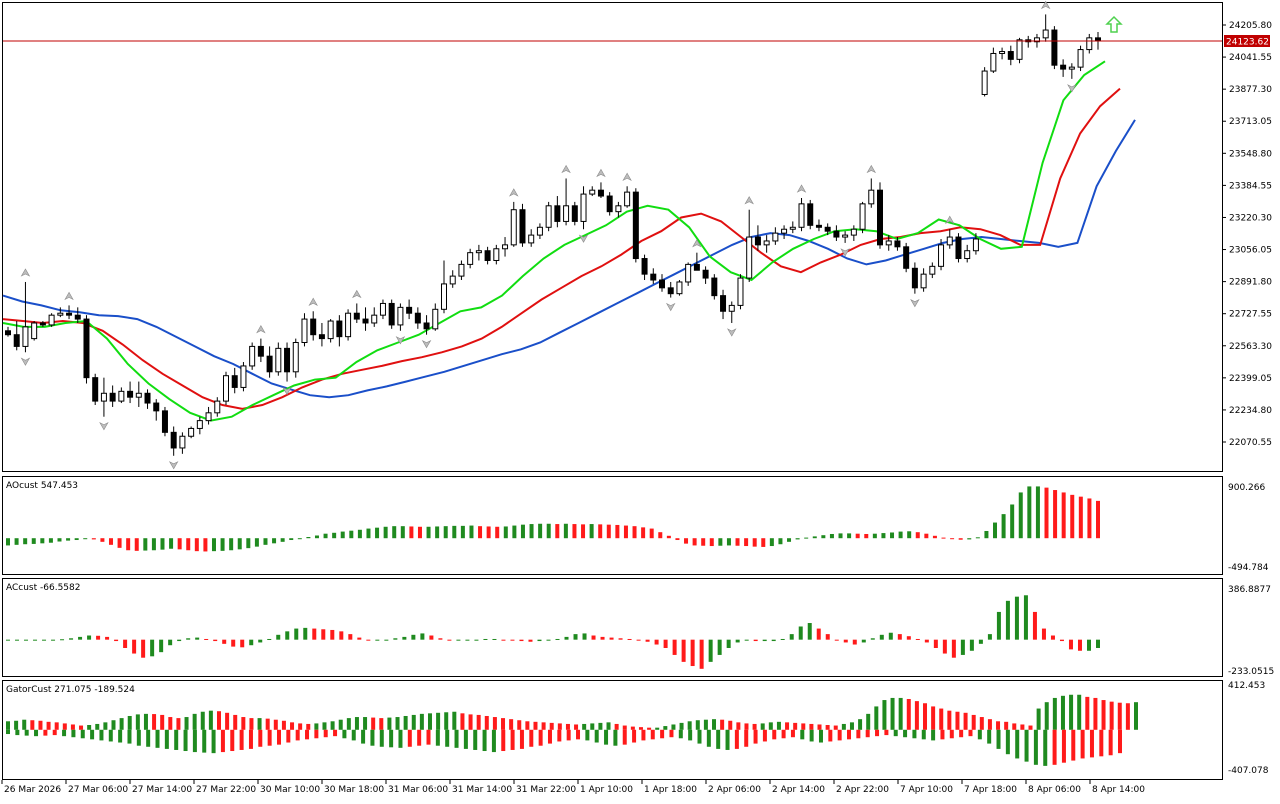  I want to click on ao-axis-max: 900.266, so click(1246, 488).